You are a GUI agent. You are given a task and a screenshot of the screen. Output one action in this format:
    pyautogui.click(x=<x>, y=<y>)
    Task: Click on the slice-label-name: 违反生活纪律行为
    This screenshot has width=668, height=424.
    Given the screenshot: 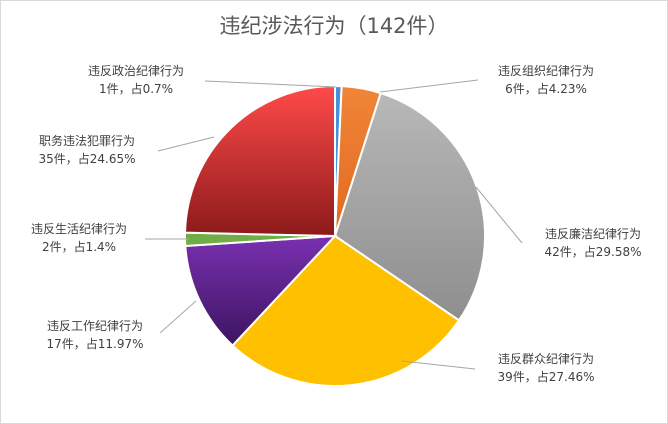 What is the action you would take?
    pyautogui.click(x=79, y=229)
    